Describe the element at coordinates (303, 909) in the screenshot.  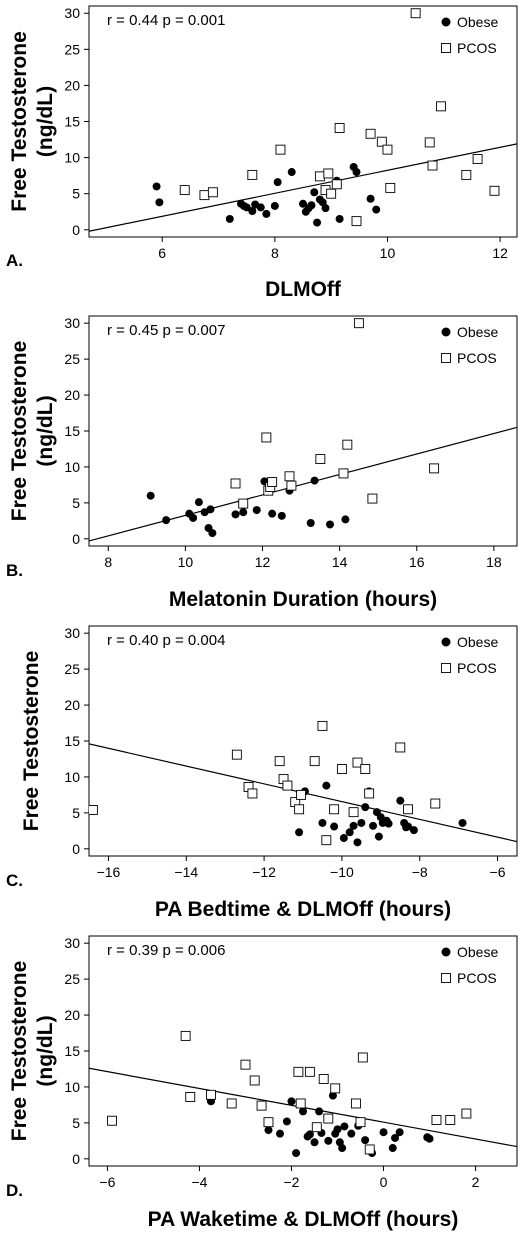
I see `x-axis-label: PA Bedtime & DLMOff (hours)` at that location.